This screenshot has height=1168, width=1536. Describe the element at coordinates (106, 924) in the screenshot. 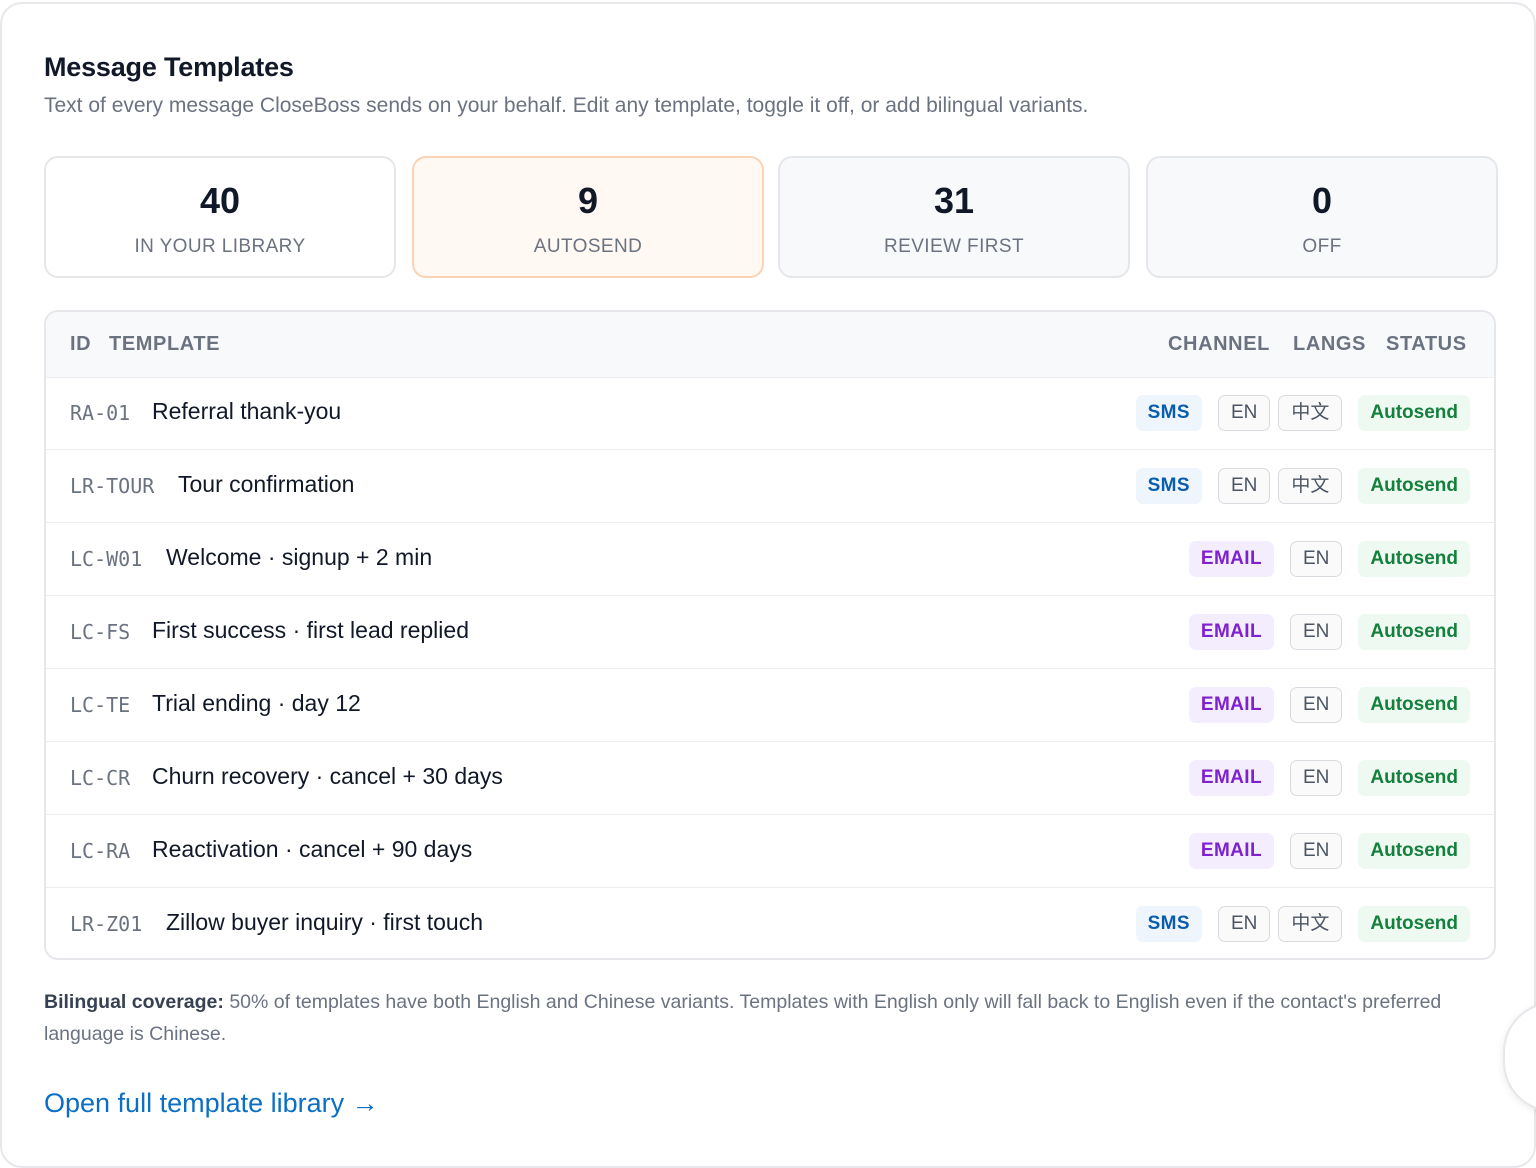

I see `template-id: LR-Z01` at that location.